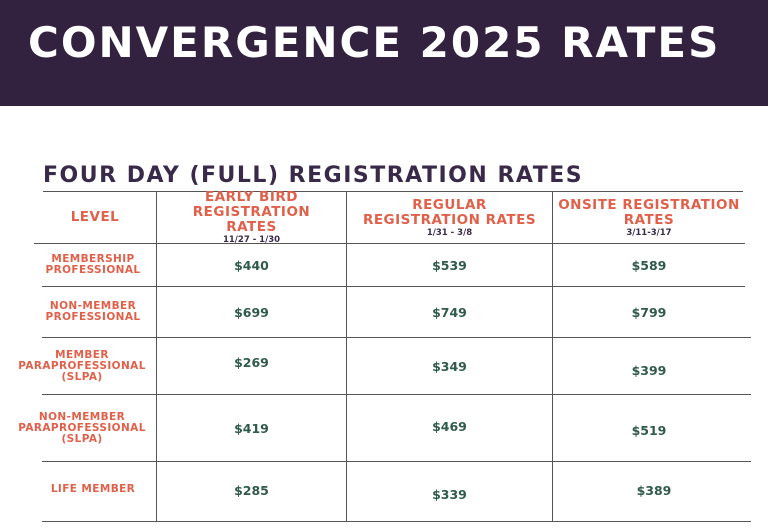  I want to click on table-row-level: MEMBERSHIP PROFESSIONAL, so click(93, 265).